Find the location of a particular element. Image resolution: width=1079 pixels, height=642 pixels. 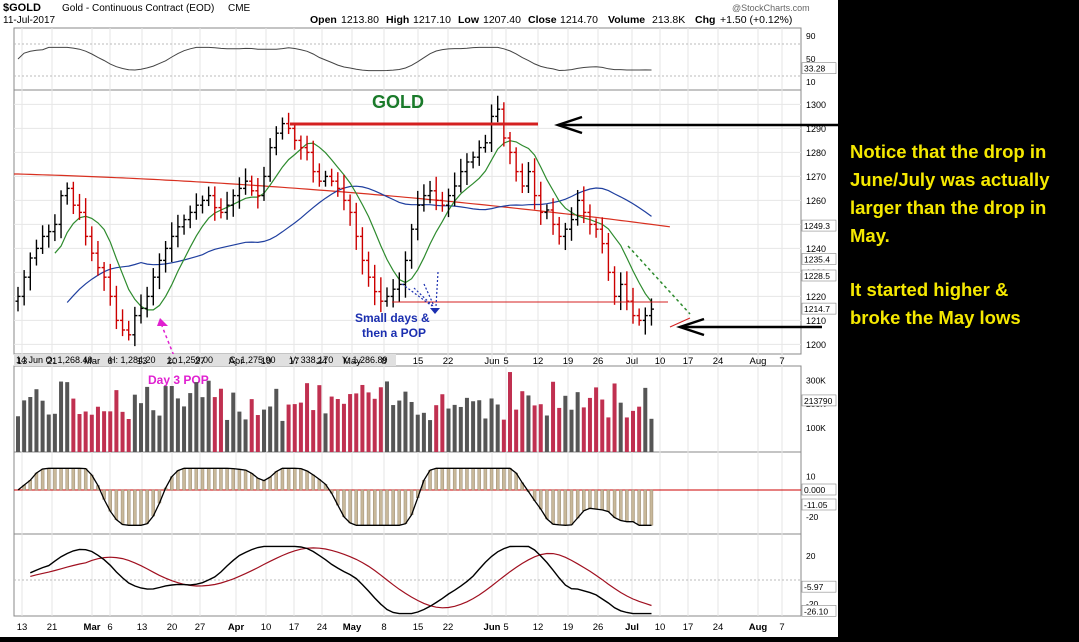

symbol: $GOLD is located at coordinates (22, 8).